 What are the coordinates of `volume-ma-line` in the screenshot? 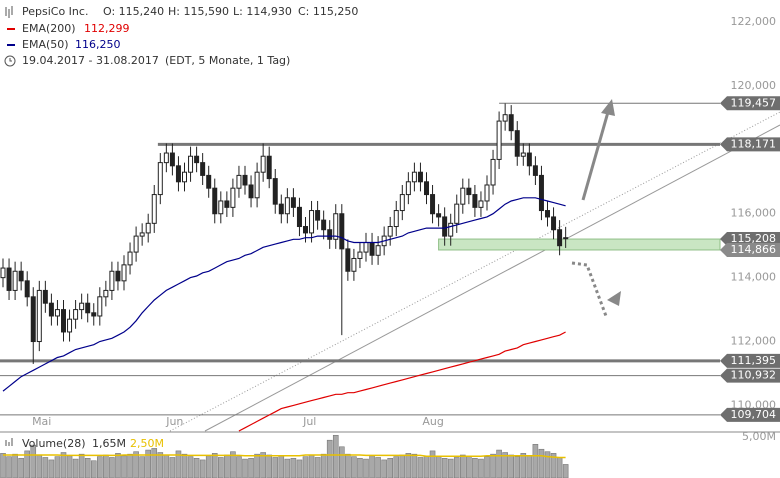 It's located at (284, 456).